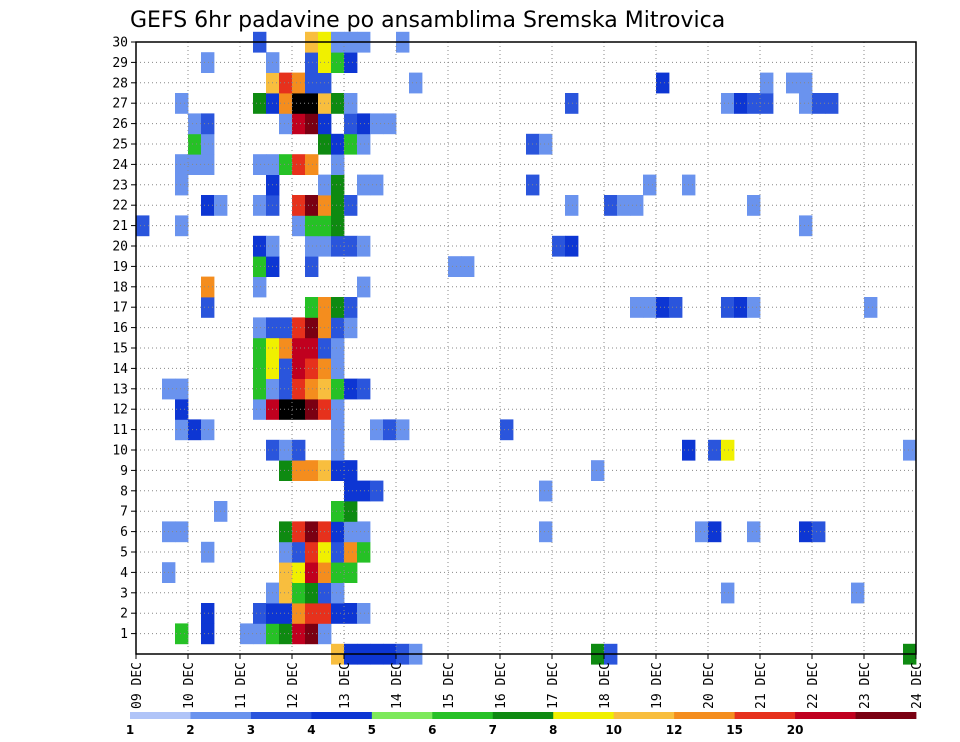 The width and height of the screenshot is (960, 742). I want to click on y-tick-label: 23, so click(120, 185).